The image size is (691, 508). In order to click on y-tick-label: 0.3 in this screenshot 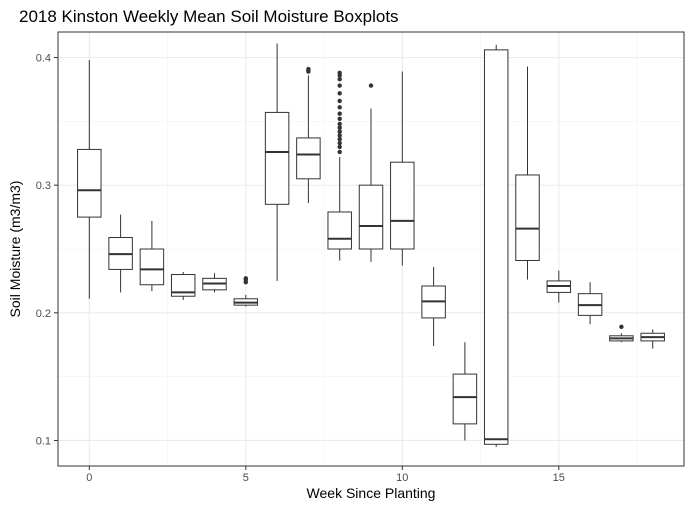, I will do `click(43, 186)`.